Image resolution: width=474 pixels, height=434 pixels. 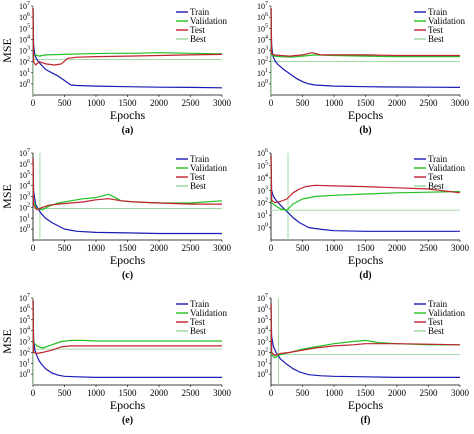 I want to click on panel-label: (b), so click(x=365, y=130).